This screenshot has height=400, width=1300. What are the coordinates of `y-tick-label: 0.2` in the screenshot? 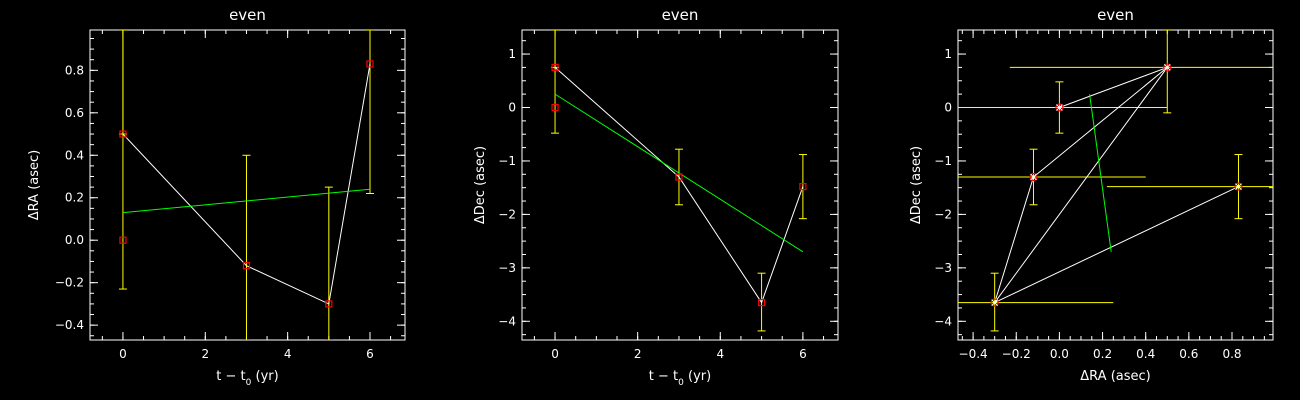 It's located at (74, 198).